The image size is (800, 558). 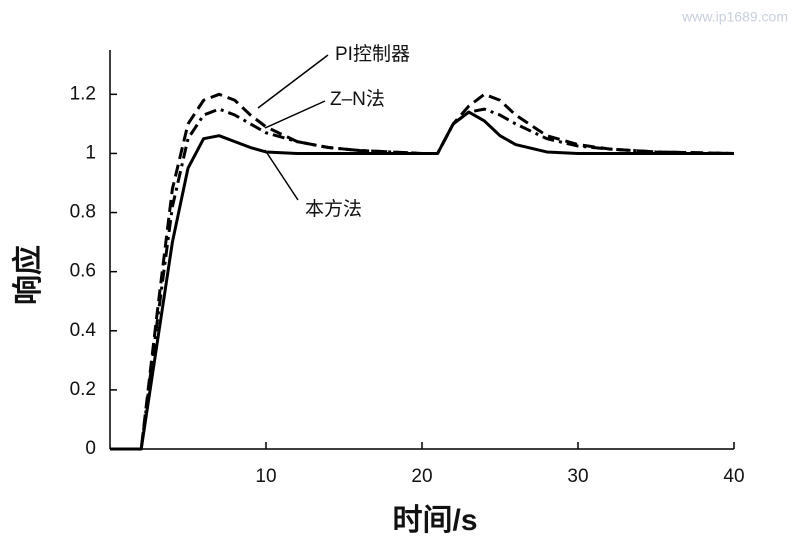 I want to click on x-tick-label: 10, so click(x=265, y=476).